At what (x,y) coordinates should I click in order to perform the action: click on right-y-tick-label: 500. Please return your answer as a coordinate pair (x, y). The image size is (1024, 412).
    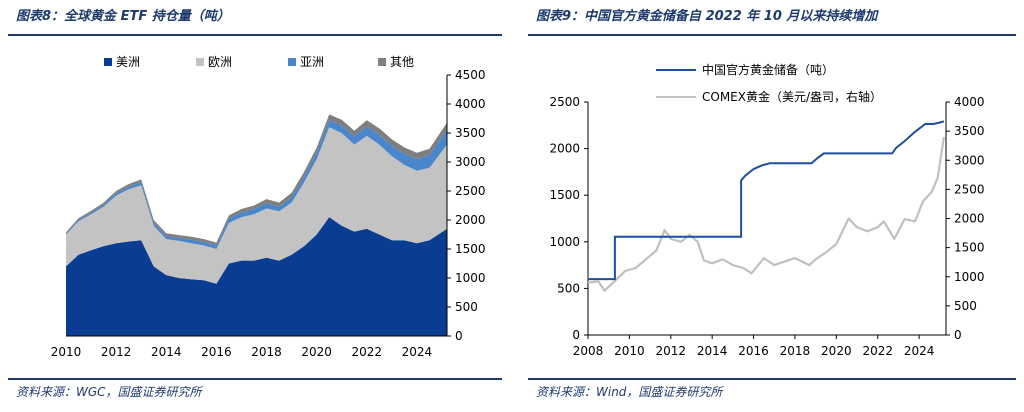
    Looking at the image, I should click on (965, 306).